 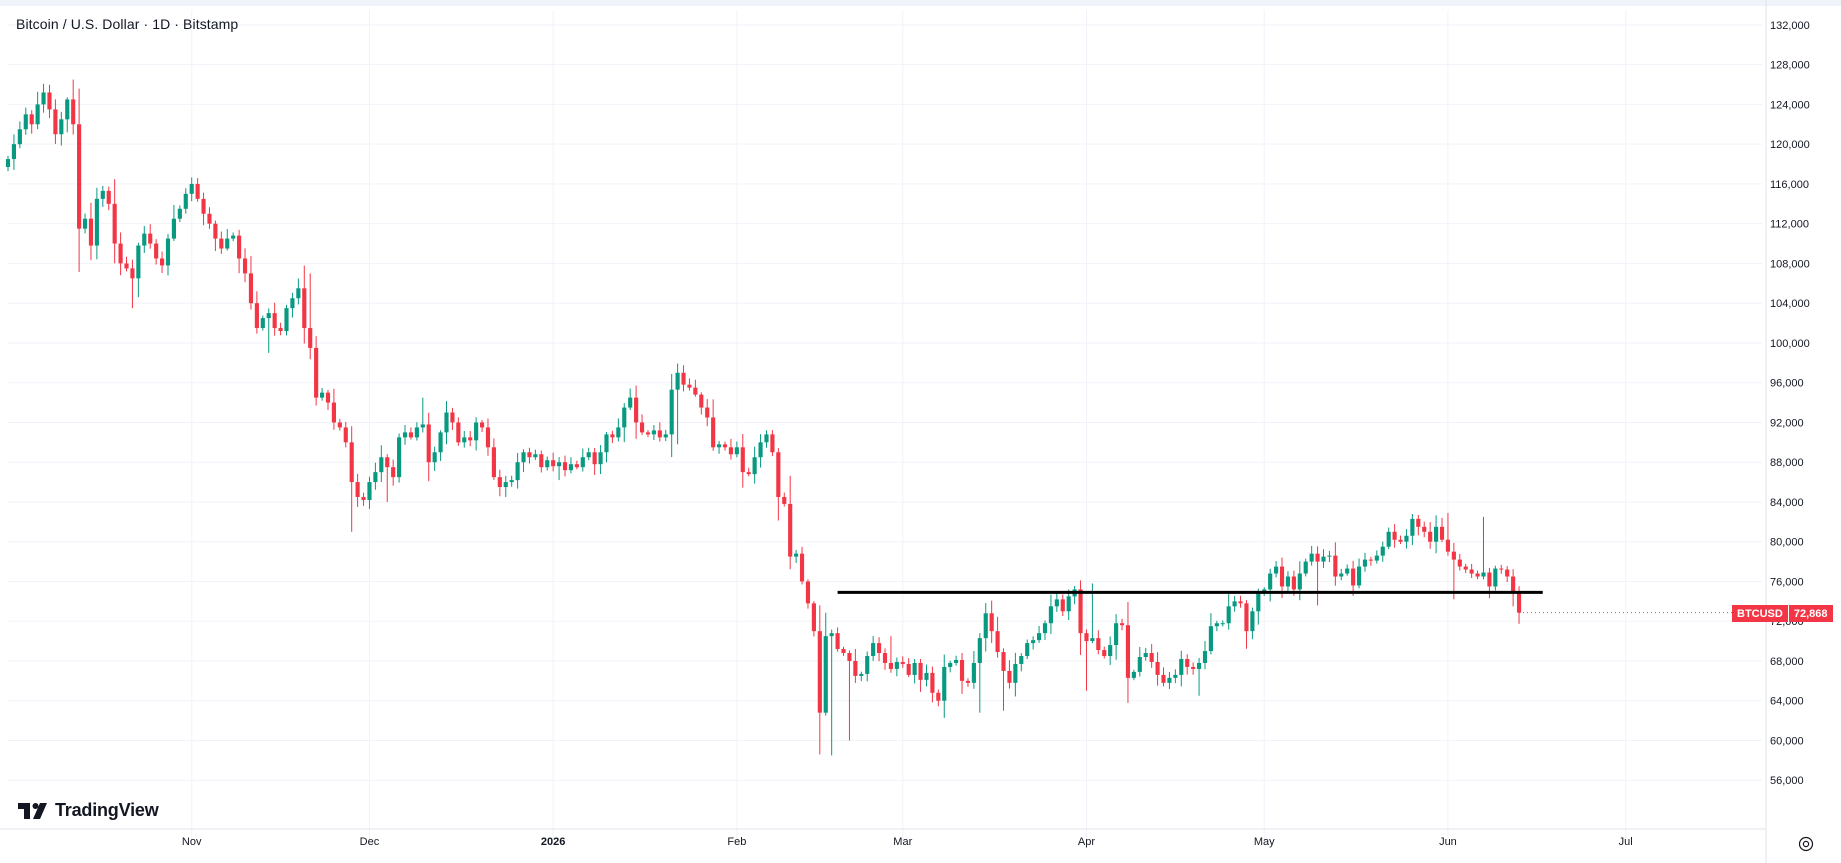 What do you see at coordinates (1760, 613) in the screenshot?
I see `price-badge-symbol: BTCUSD` at bounding box center [1760, 613].